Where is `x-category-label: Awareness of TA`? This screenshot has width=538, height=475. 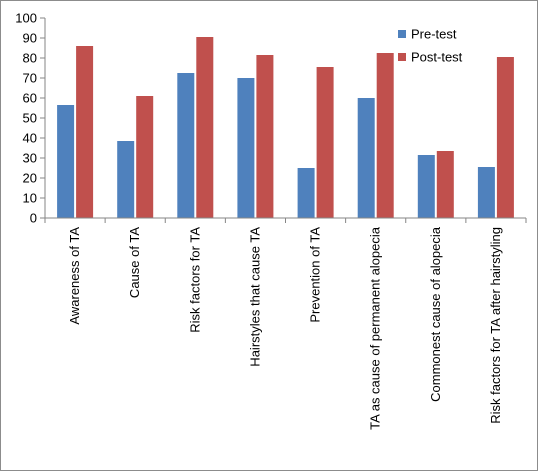
x-category-label: Awareness of TA is located at coordinates (74, 276).